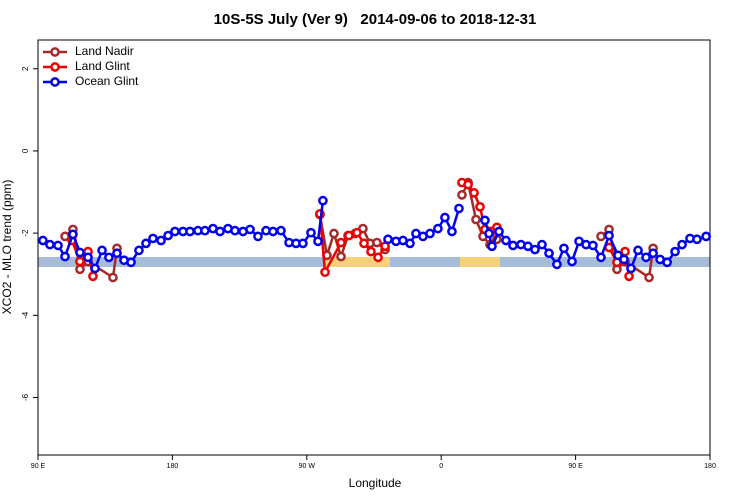  Describe the element at coordinates (441, 466) in the screenshot. I see `x-tick-label: 0` at that location.